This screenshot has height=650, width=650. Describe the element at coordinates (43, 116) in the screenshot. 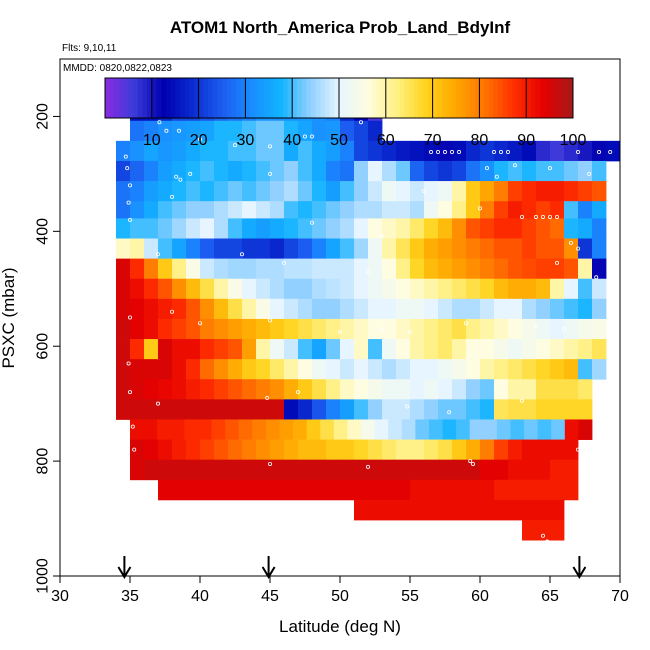

I see `y-tick-label: 200` at that location.